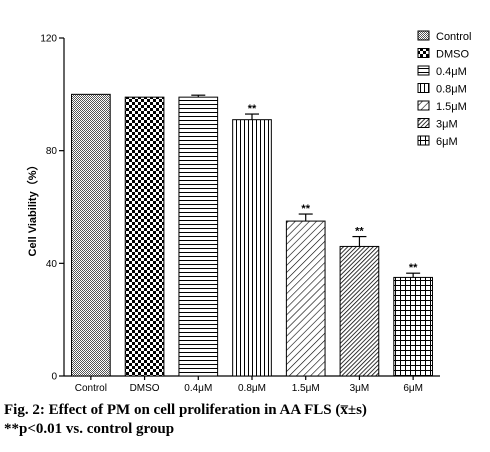 The width and height of the screenshot is (490, 452). Describe the element at coordinates (48, 39) in the screenshot. I see `y-tick-label: 120` at that location.